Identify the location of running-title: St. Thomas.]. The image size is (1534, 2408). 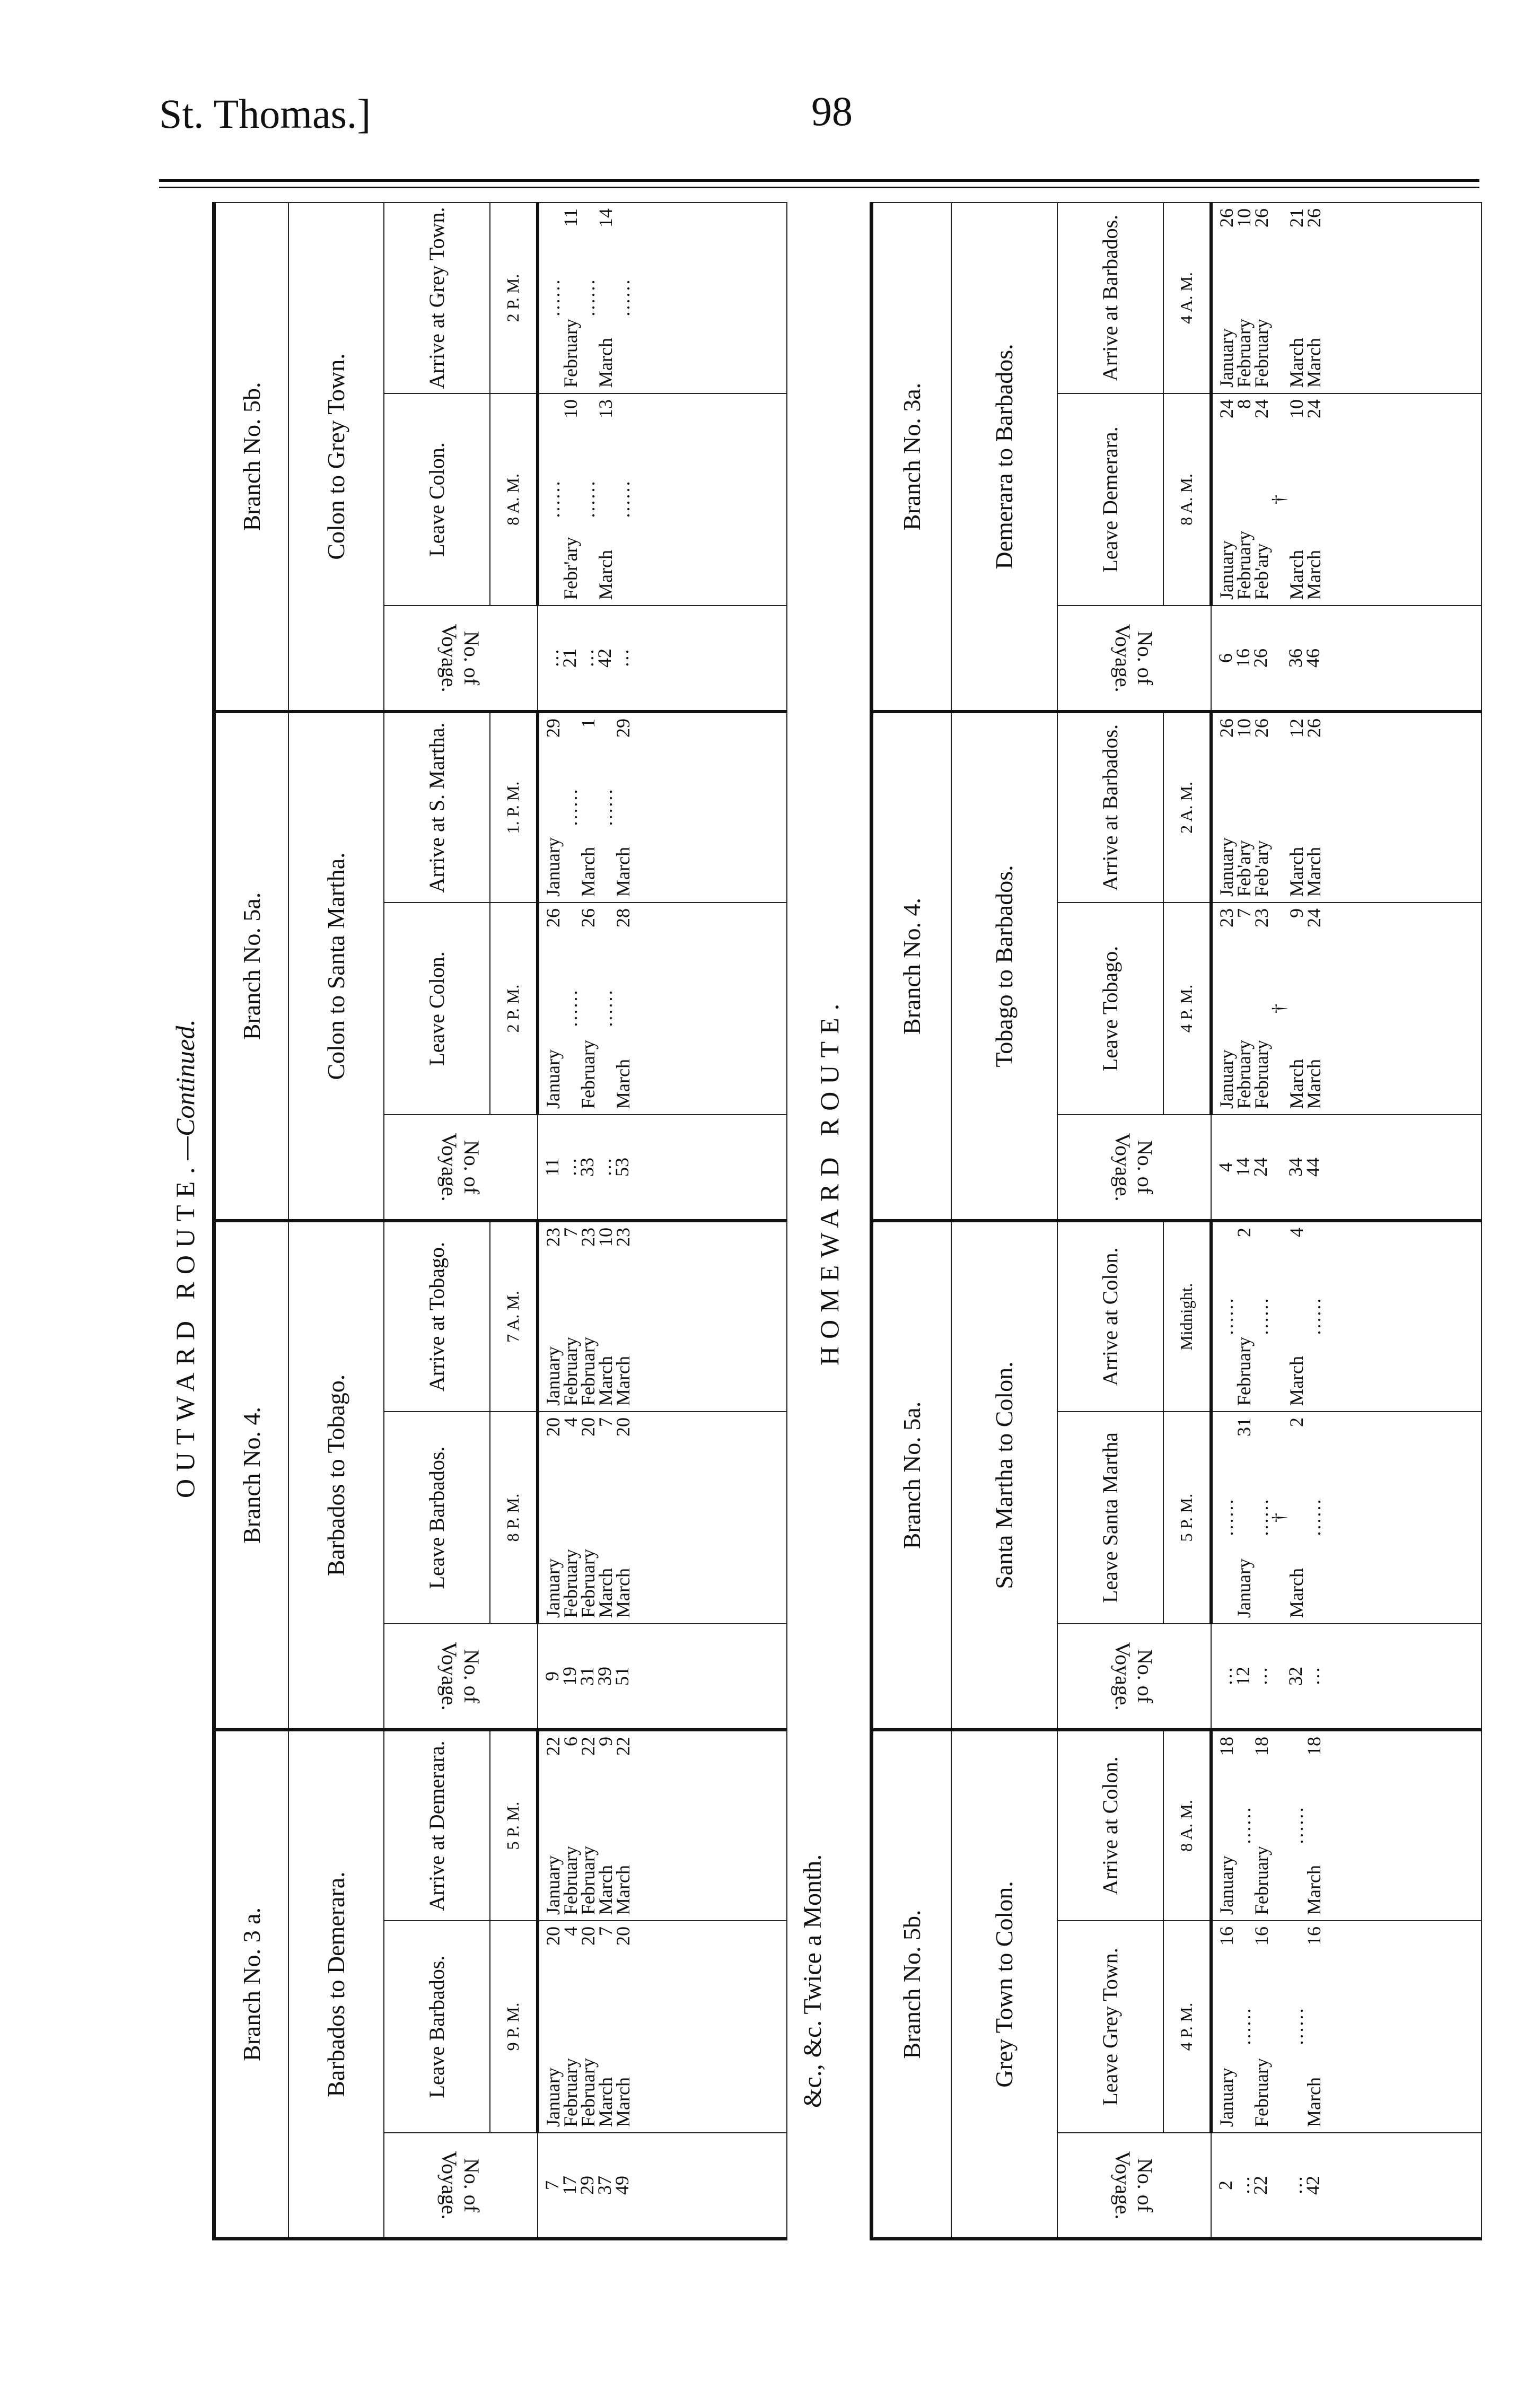
(265, 114).